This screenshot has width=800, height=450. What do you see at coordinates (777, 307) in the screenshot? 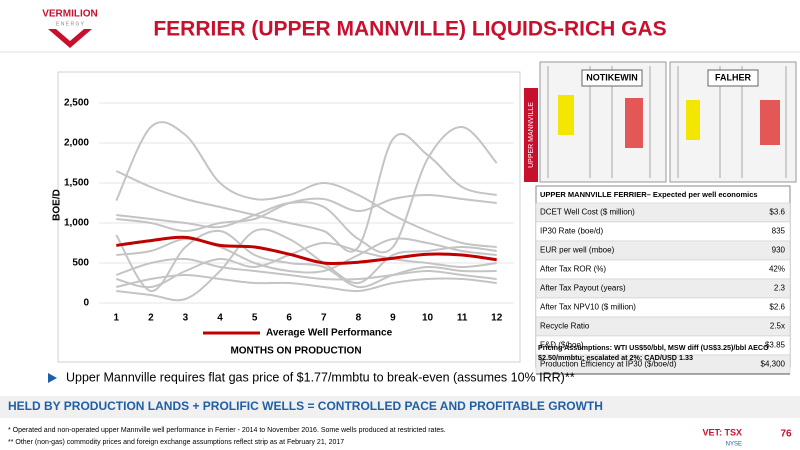
I see `table-cell: $2.6` at bounding box center [777, 307].